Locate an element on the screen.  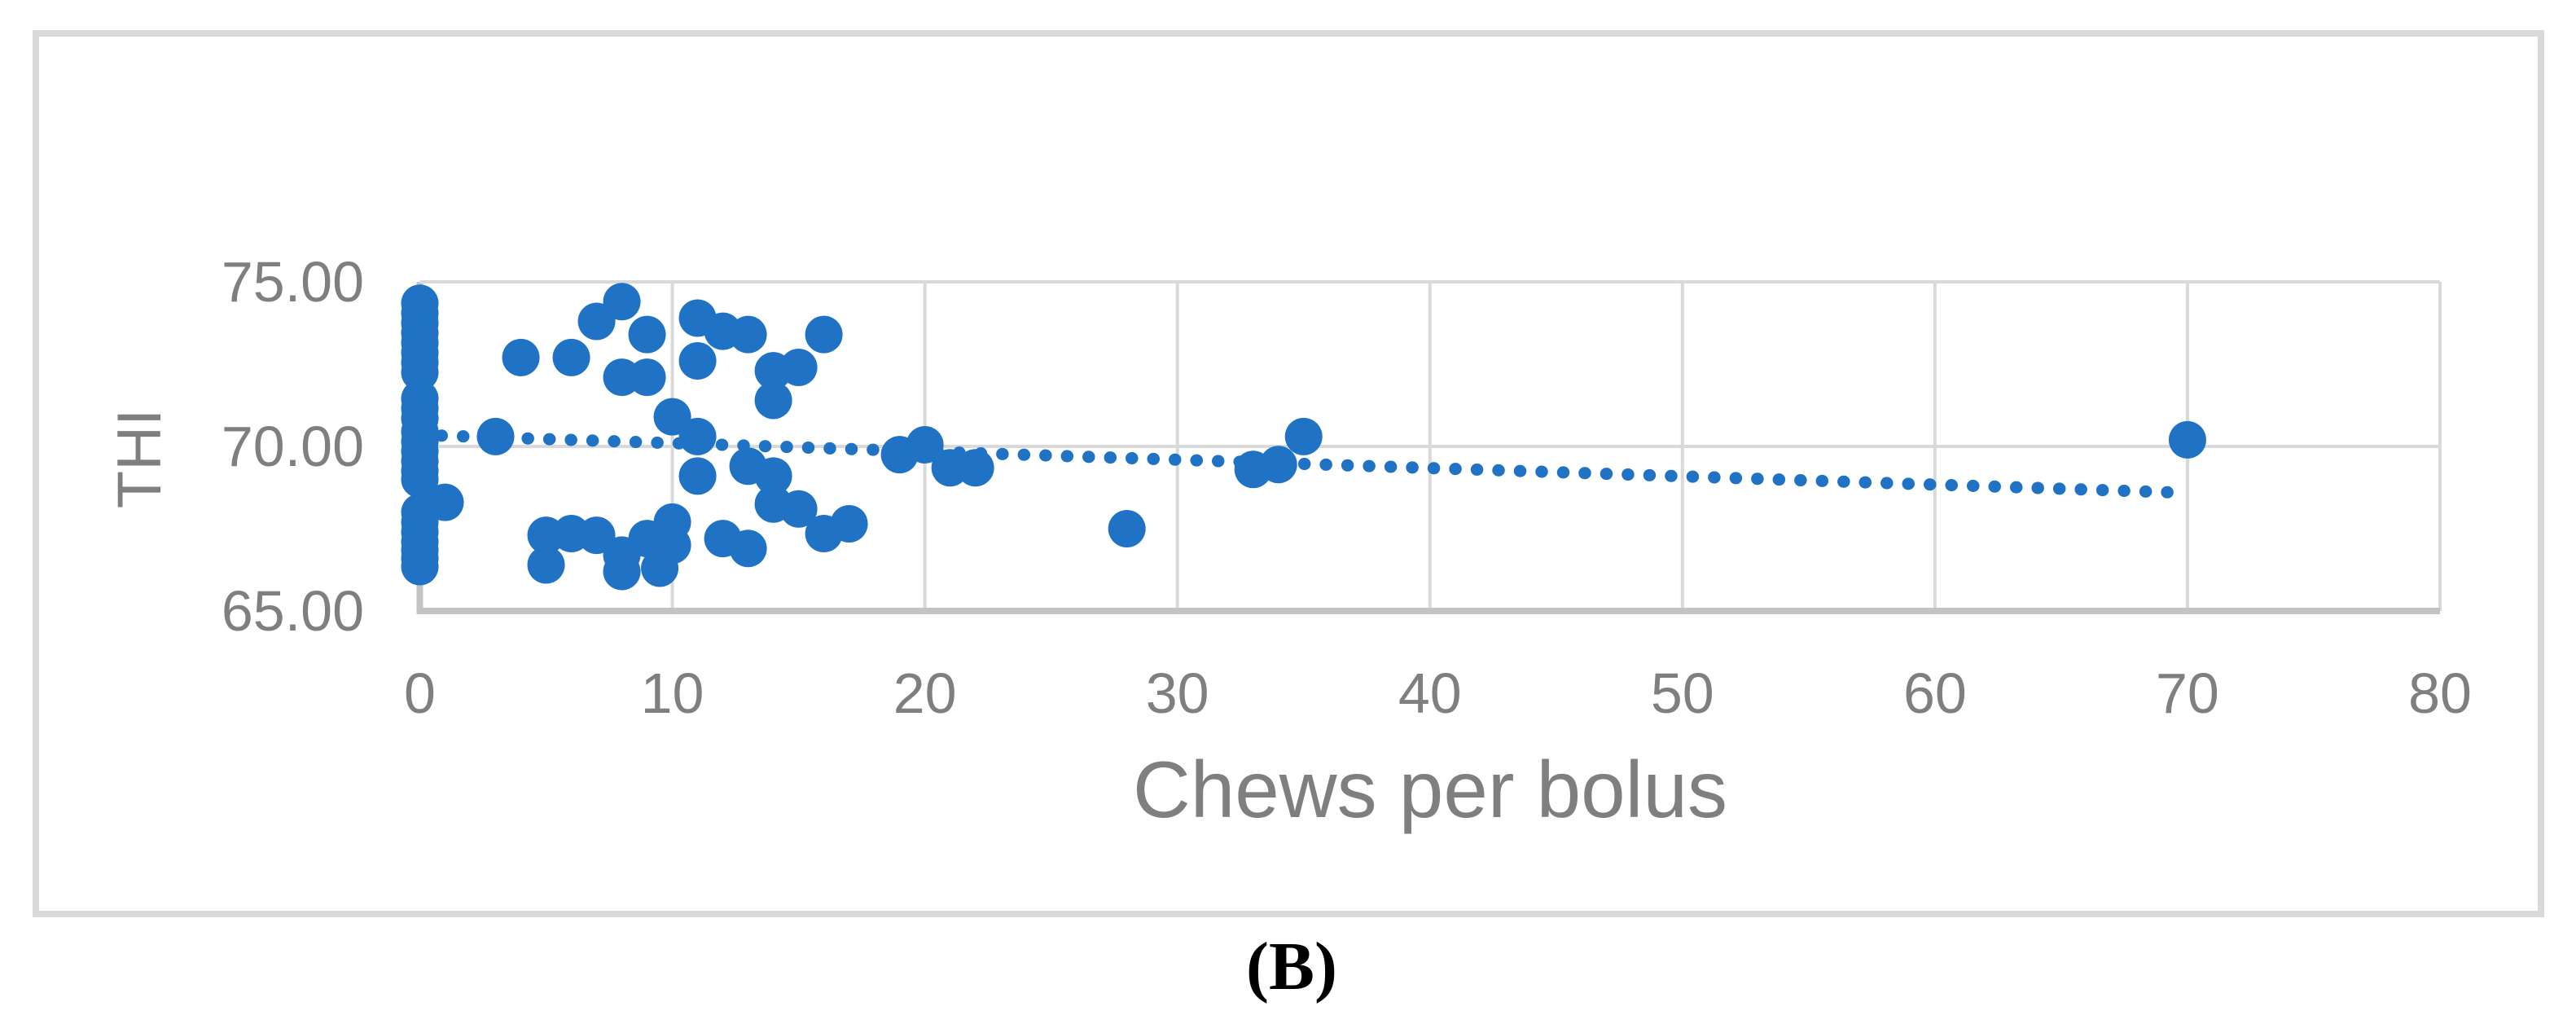
figure-caption: (B) is located at coordinates (1291, 966).